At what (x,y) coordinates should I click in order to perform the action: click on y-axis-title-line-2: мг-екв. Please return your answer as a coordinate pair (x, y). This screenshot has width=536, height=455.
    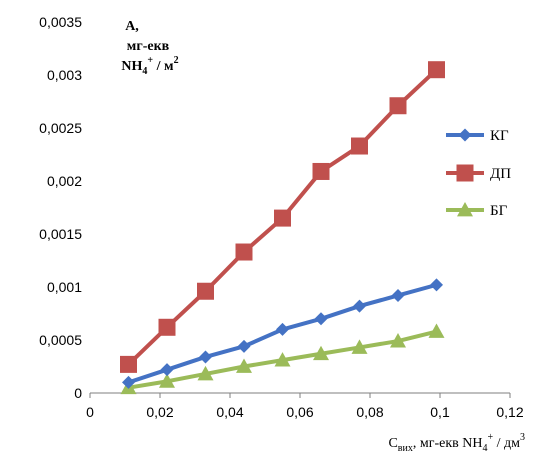
    Looking at the image, I should click on (148, 46).